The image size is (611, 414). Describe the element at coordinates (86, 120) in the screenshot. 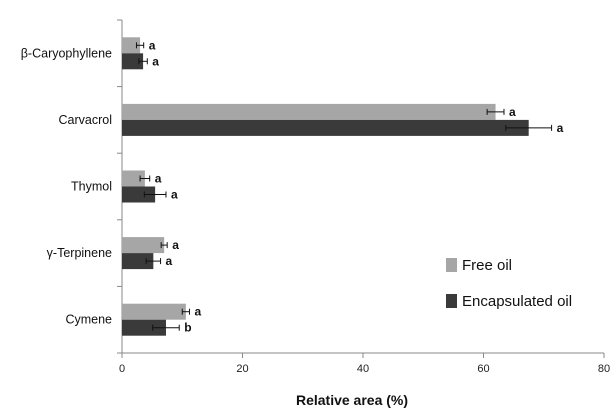

I see `category-label: Carvacrol` at that location.